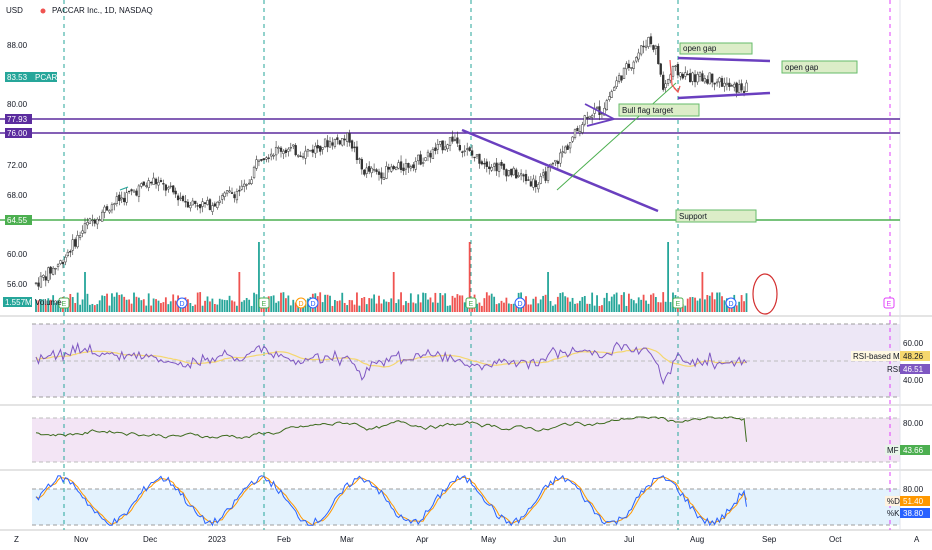 Image resolution: width=932 pixels, height=550 pixels. I want to click on range-top-line, so click(724, 59).